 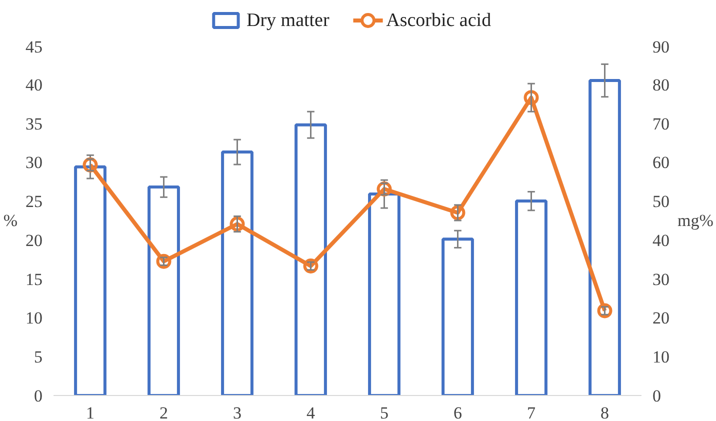 What do you see at coordinates (34, 318) in the screenshot?
I see `y-tick-label: 10` at bounding box center [34, 318].